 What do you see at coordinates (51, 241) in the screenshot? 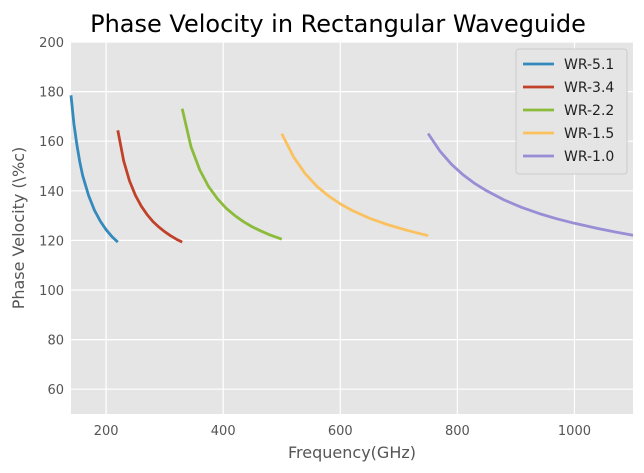
I see `y-tick-label: 120` at bounding box center [51, 241].